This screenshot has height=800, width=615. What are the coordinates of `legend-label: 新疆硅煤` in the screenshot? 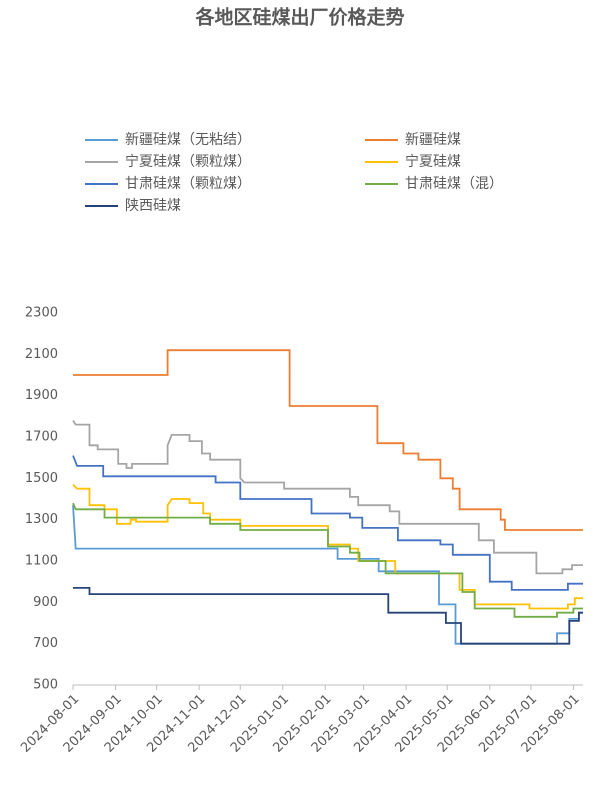 It's located at (433, 140).